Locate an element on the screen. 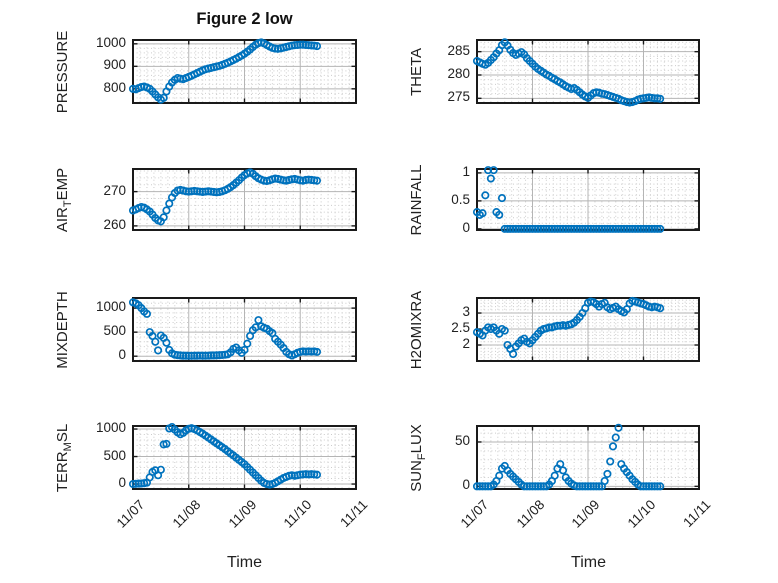  plot-area-rainfall is located at coordinates (586, 199).